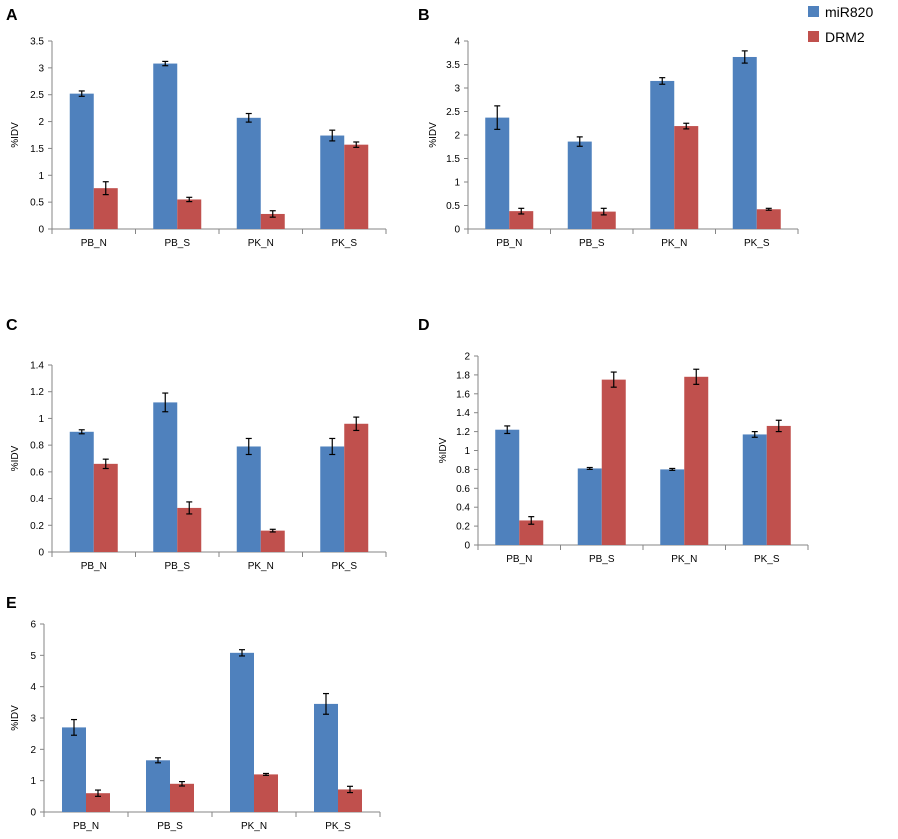  Describe the element at coordinates (463, 432) in the screenshot. I see `y-tick-label-d: 1.2` at that location.